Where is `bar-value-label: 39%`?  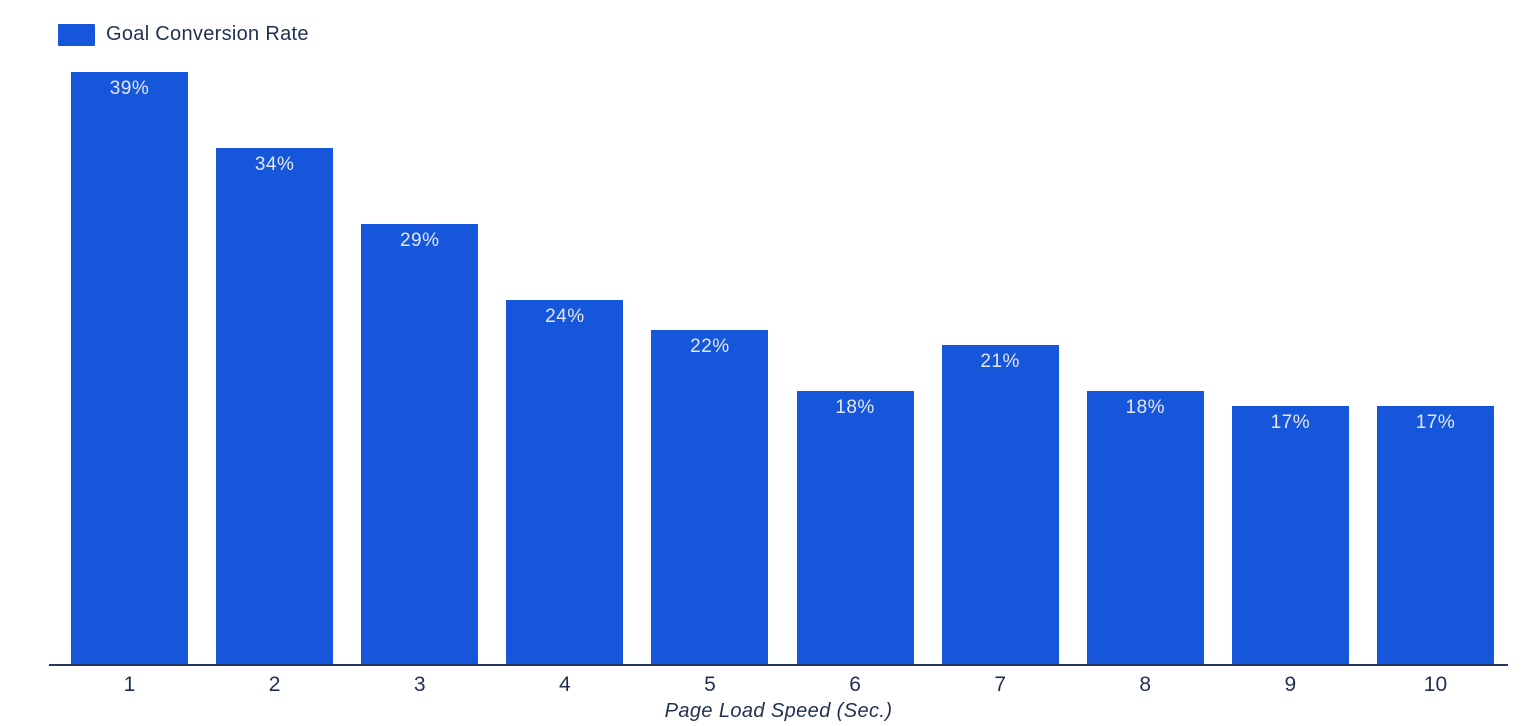
bar-value-label: 39% is located at coordinates (129, 88).